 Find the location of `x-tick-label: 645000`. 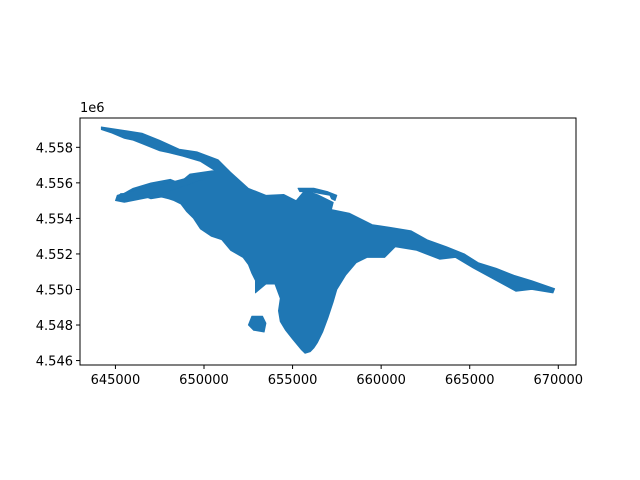

x-tick-label: 645000 is located at coordinates (116, 380).